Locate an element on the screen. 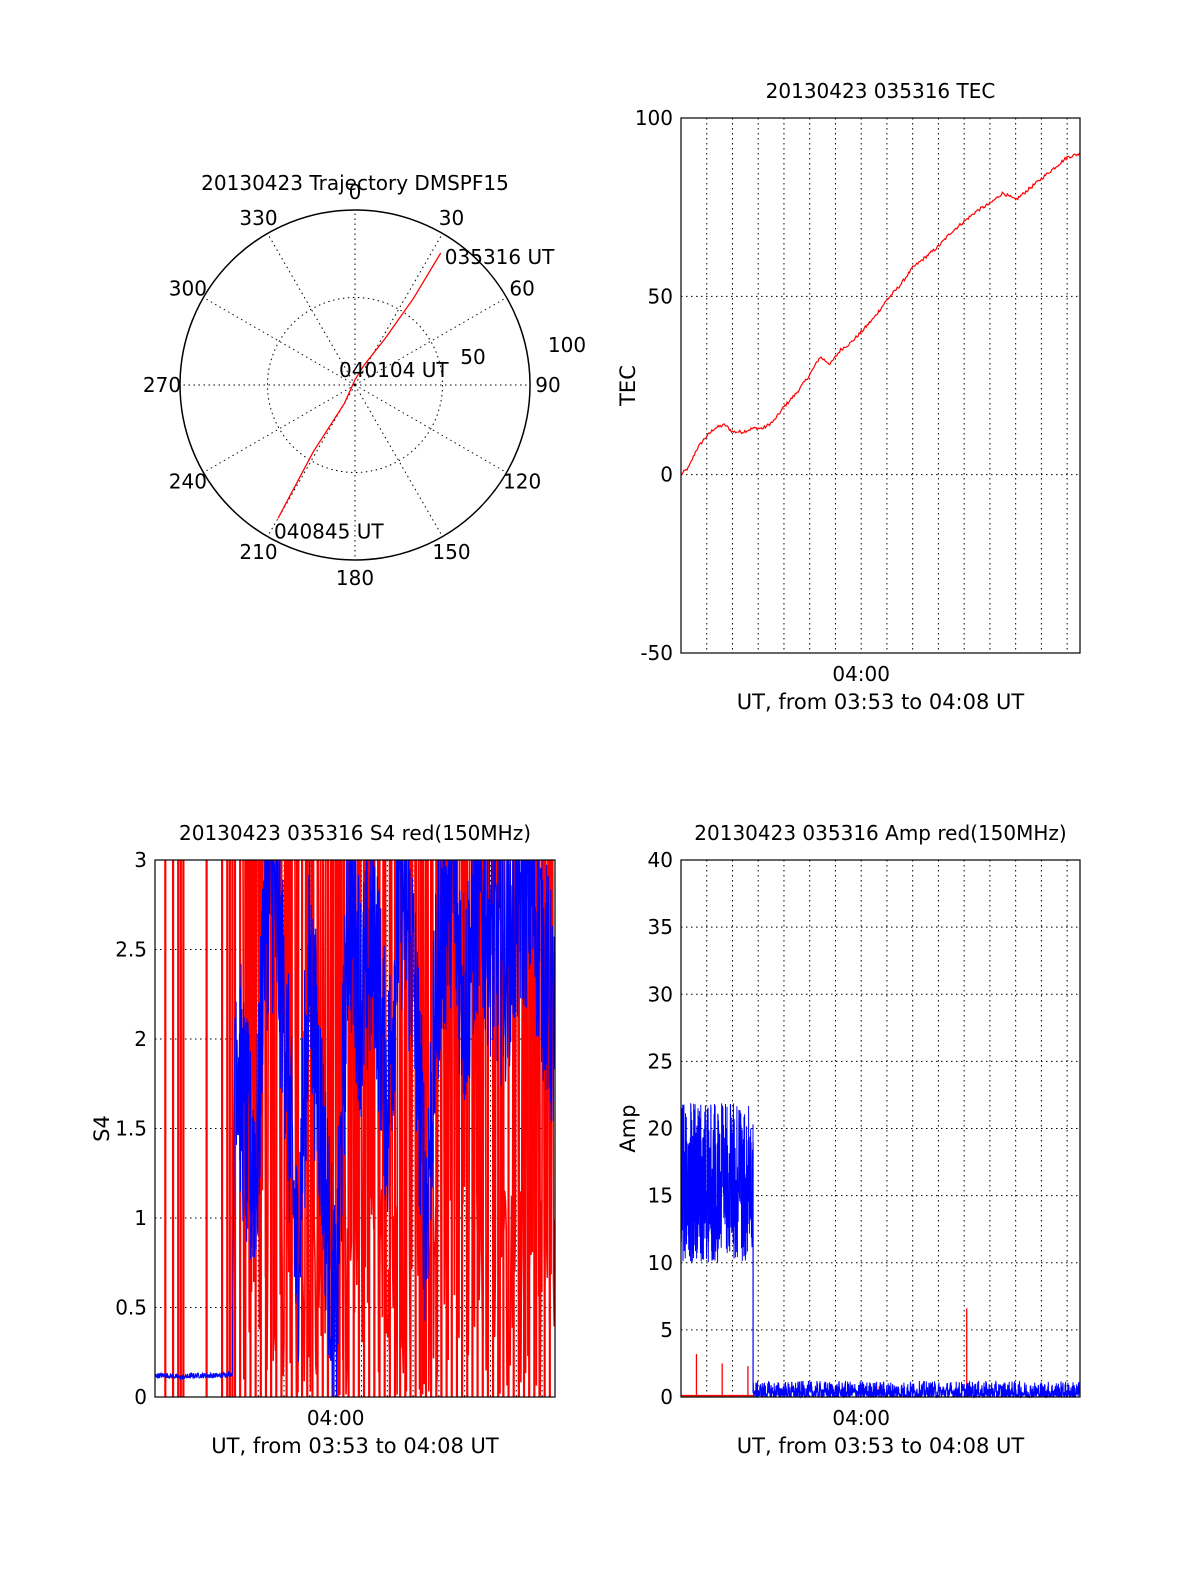  y-tick-label: 15 is located at coordinates (660, 1196).